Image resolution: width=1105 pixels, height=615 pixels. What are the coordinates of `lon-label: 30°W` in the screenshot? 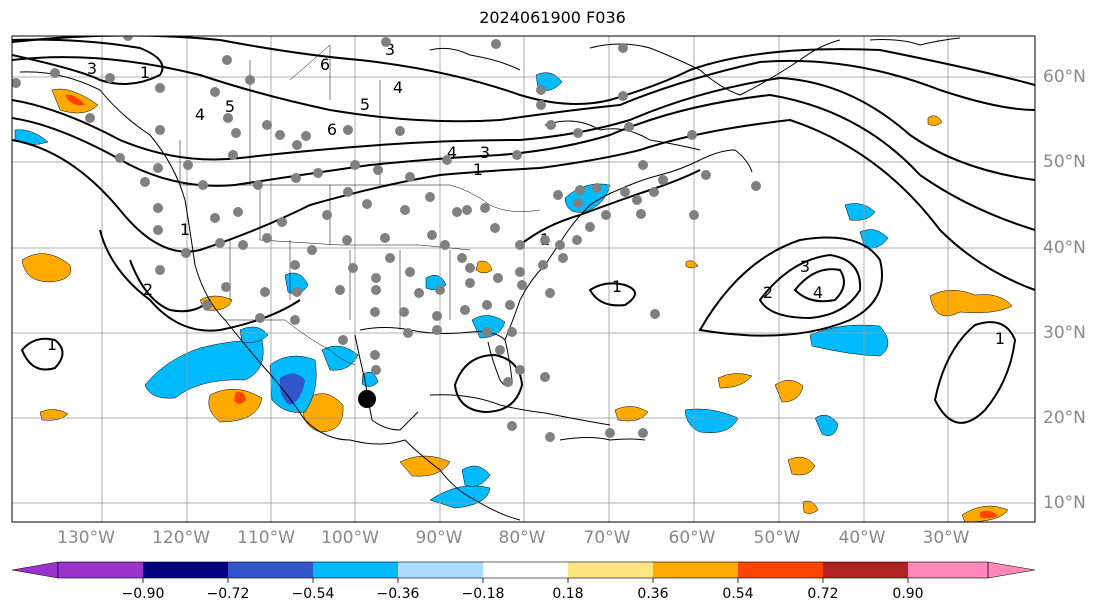 It's located at (946, 538).